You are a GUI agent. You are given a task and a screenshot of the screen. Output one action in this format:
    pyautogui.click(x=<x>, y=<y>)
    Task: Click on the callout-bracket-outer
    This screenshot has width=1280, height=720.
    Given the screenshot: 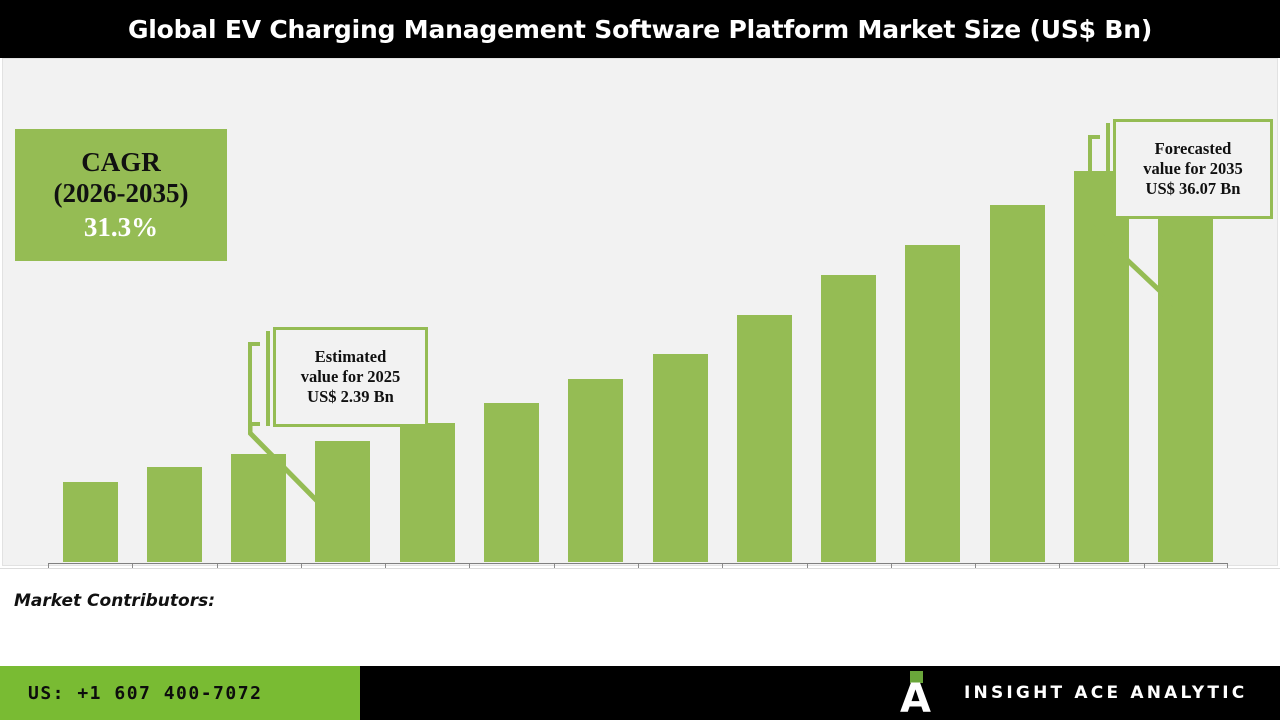 What is the action you would take?
    pyautogui.click(x=250, y=384)
    